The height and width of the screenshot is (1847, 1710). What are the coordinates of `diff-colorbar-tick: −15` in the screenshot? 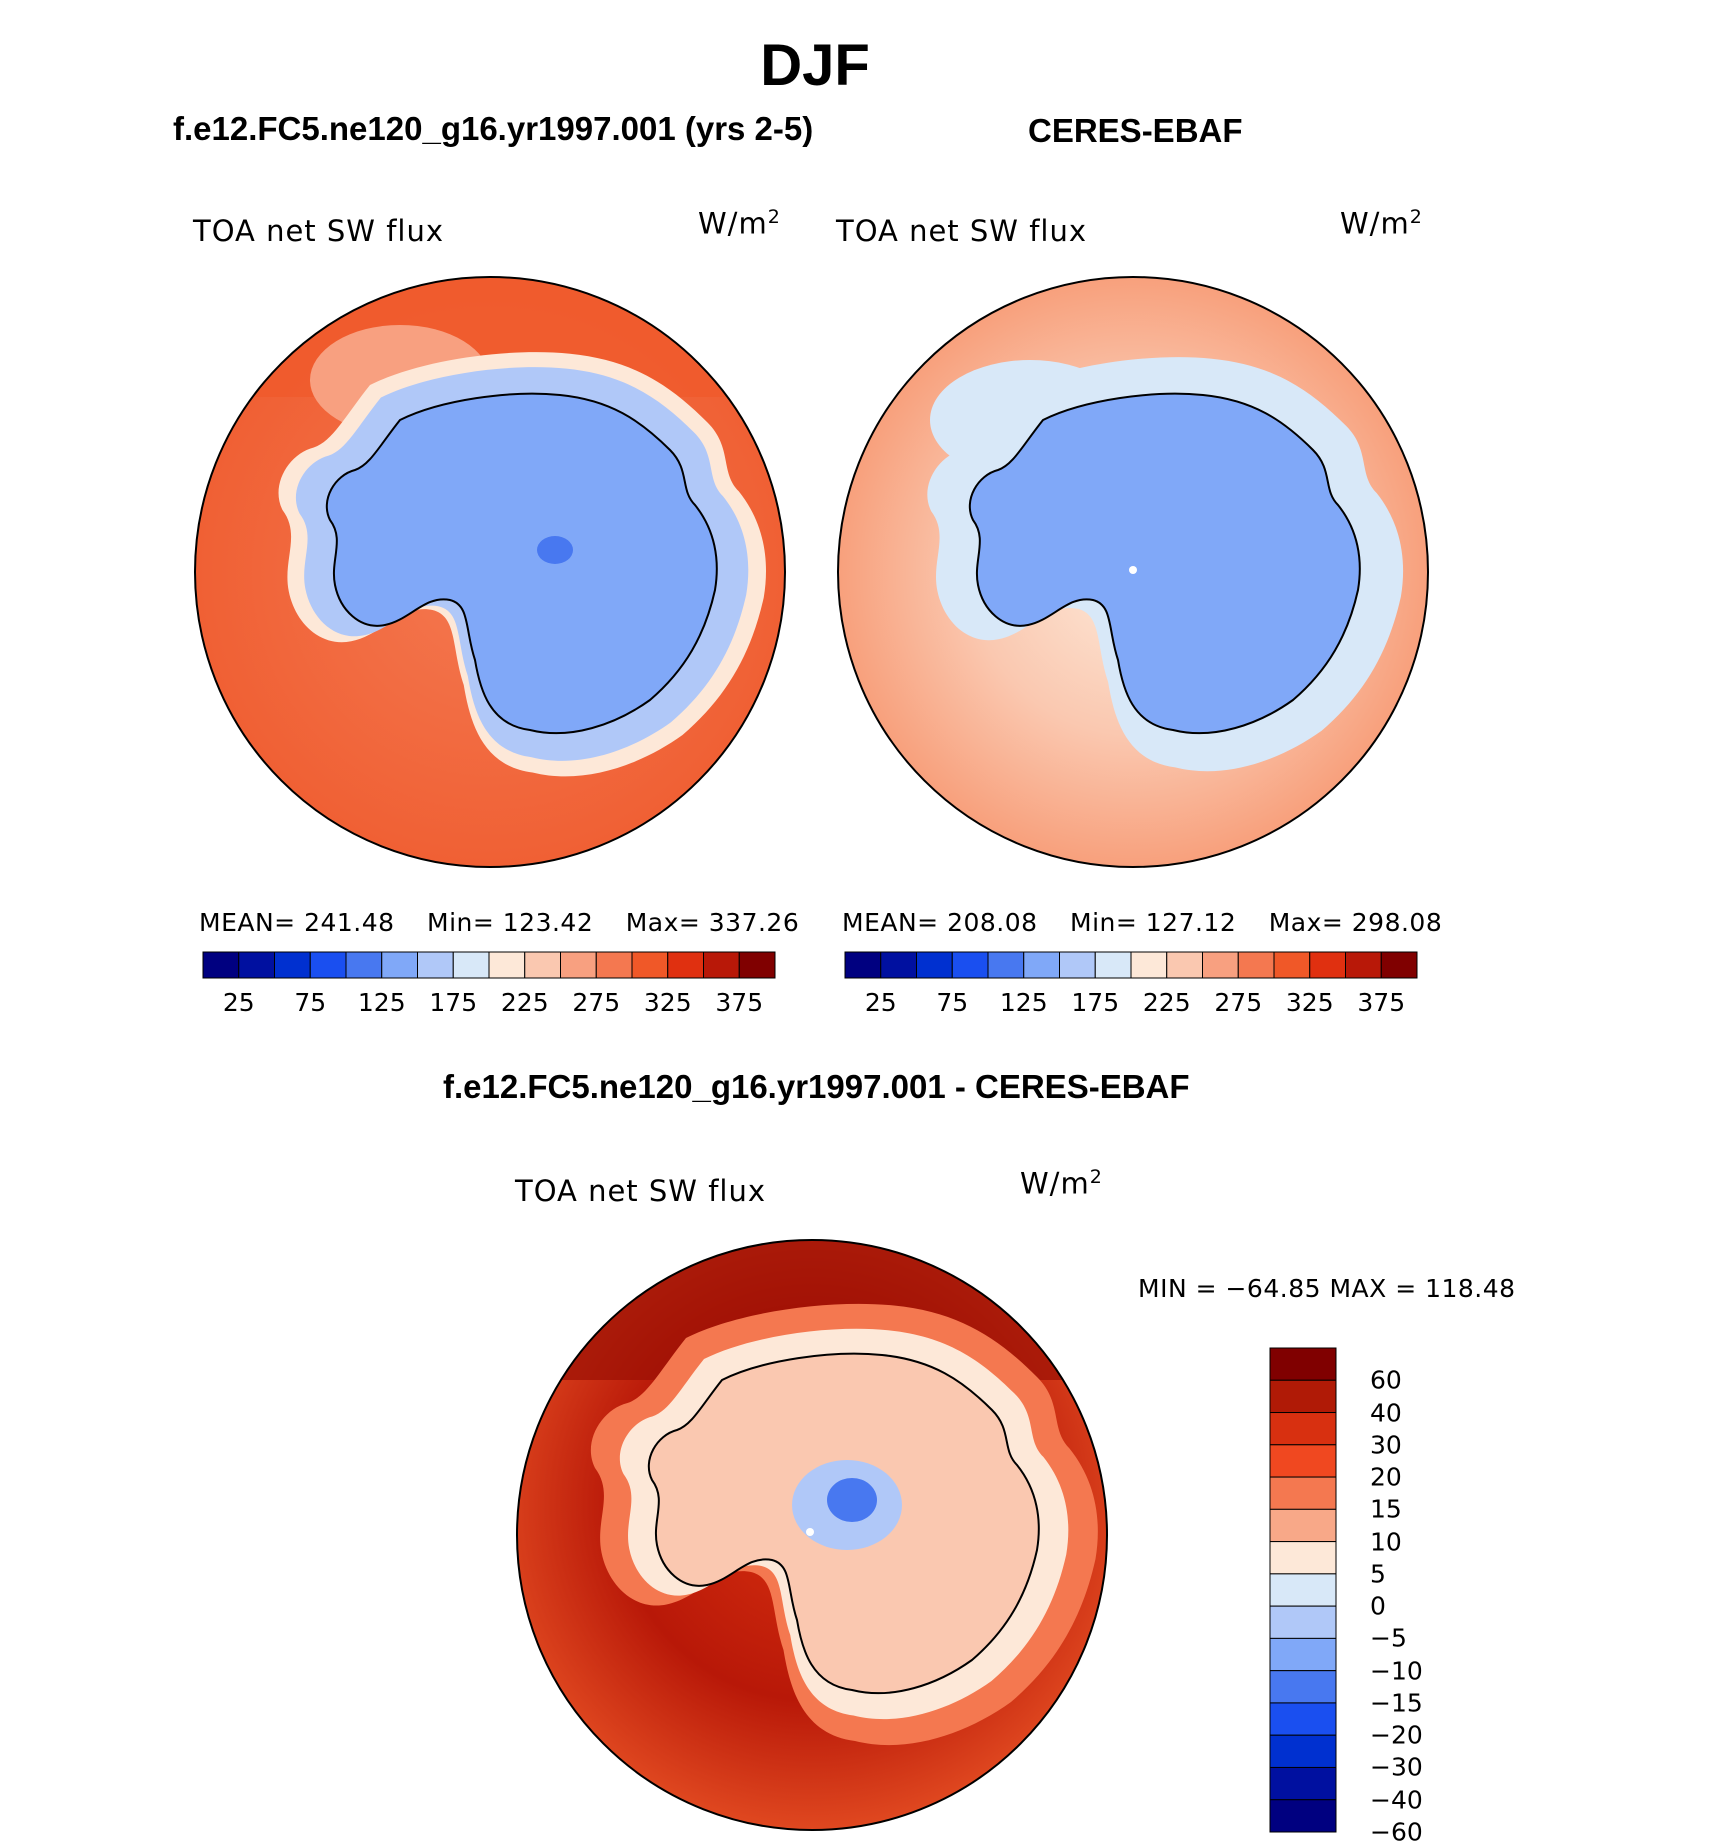 It's located at (1396, 1703).